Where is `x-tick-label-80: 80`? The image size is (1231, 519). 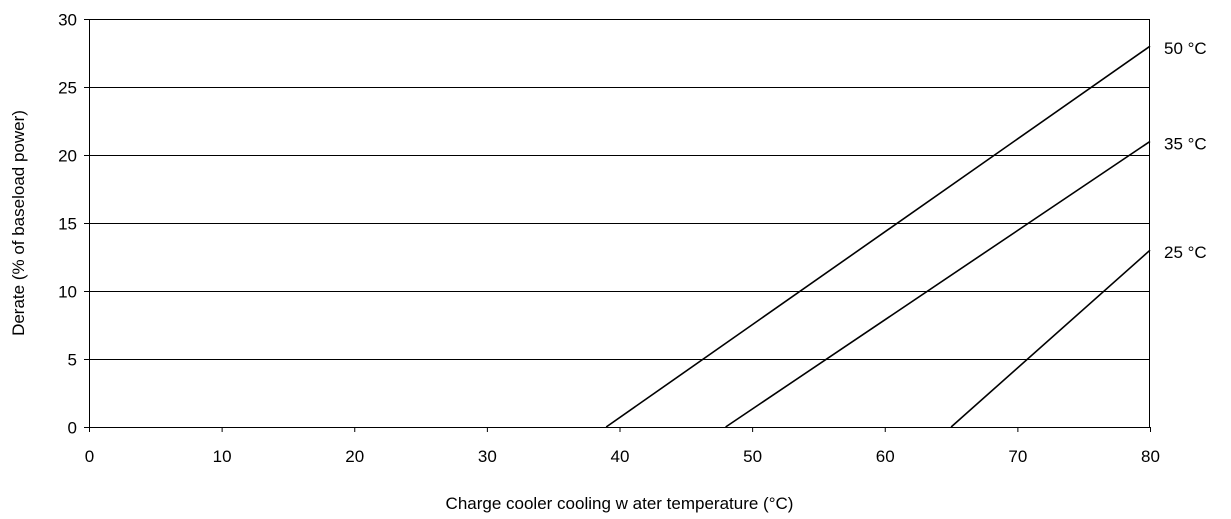
x-tick-label-80: 80 is located at coordinates (1150, 456).